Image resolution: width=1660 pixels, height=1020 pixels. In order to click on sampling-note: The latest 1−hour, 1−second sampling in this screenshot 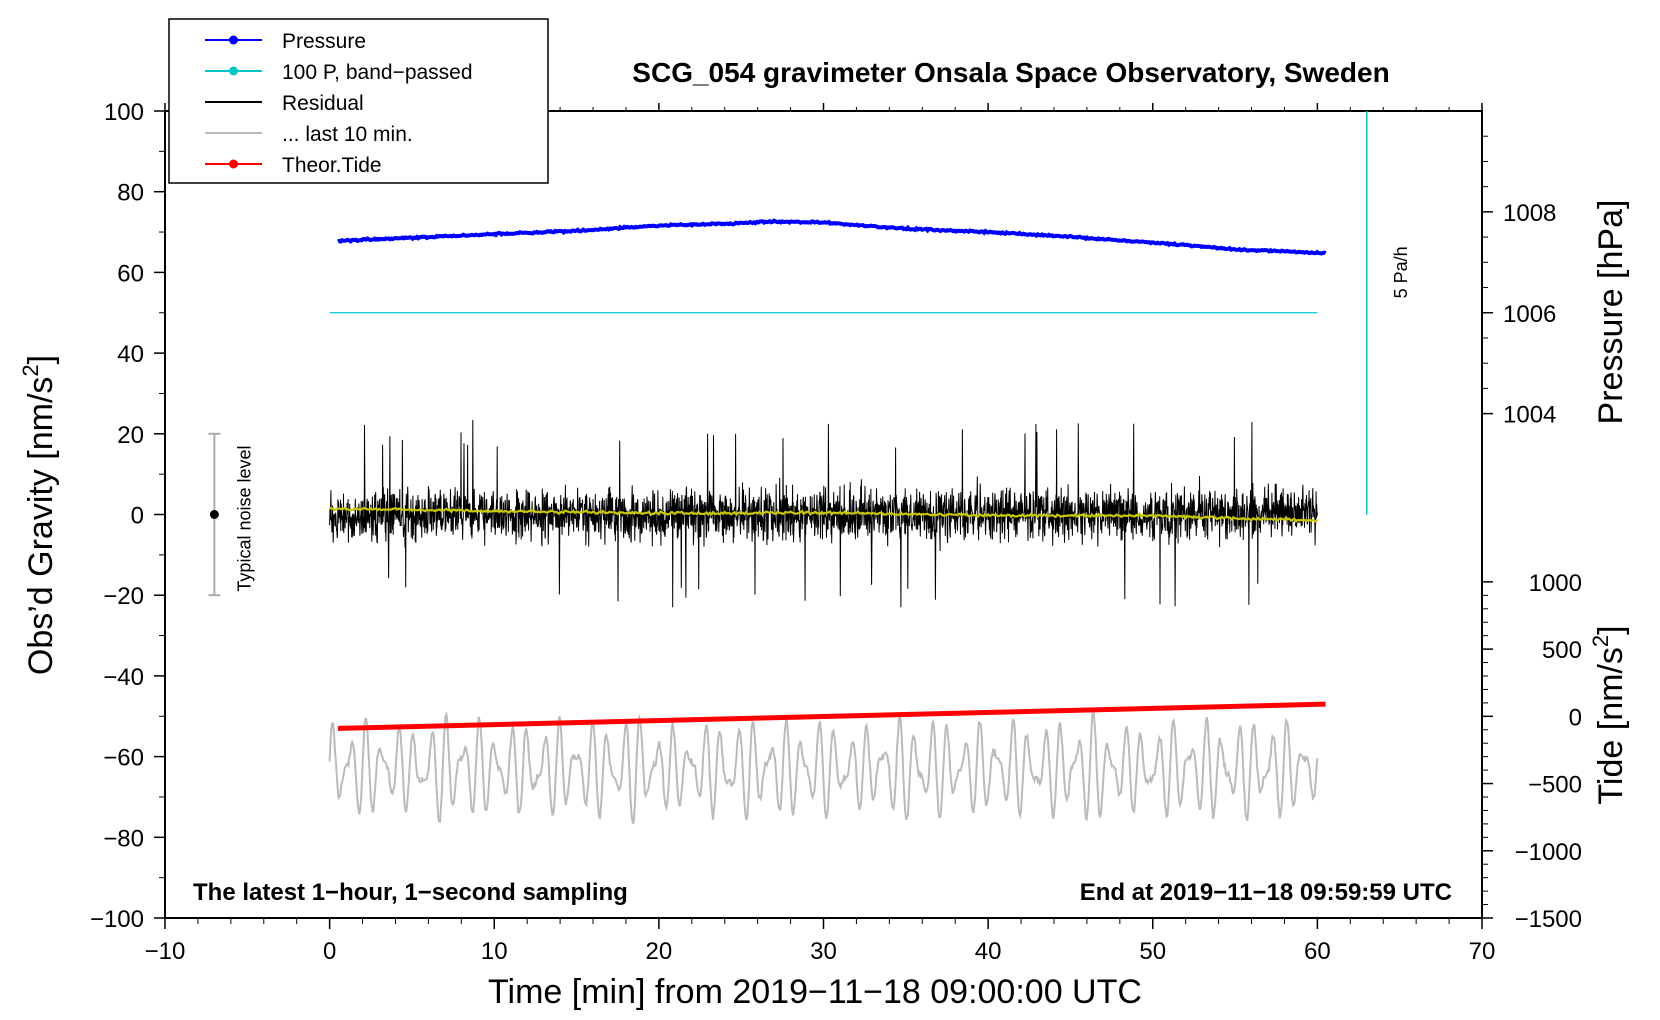, I will do `click(410, 892)`.